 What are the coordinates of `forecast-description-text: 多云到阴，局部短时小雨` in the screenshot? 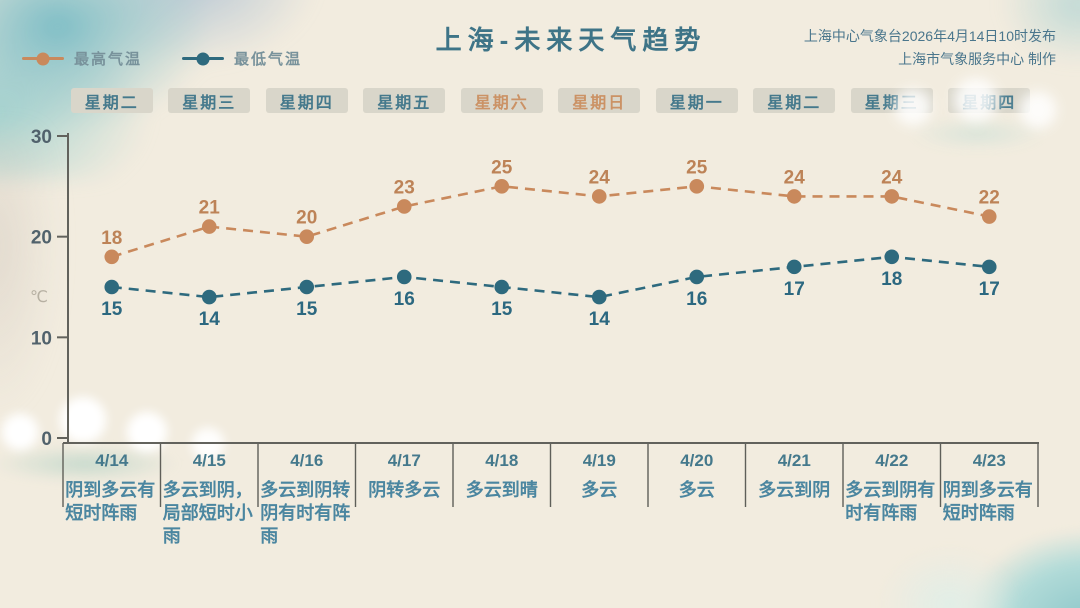 It's located at (207, 513).